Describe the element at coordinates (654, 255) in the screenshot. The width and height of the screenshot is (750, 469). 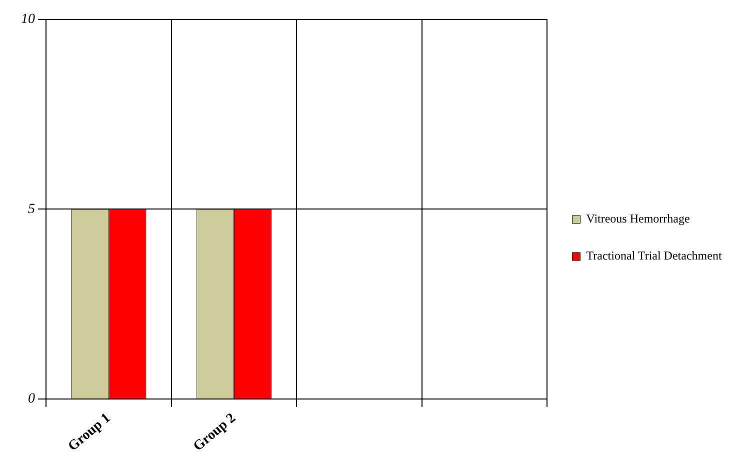
I see `legend-label: Tractional Trial Detachment` at that location.